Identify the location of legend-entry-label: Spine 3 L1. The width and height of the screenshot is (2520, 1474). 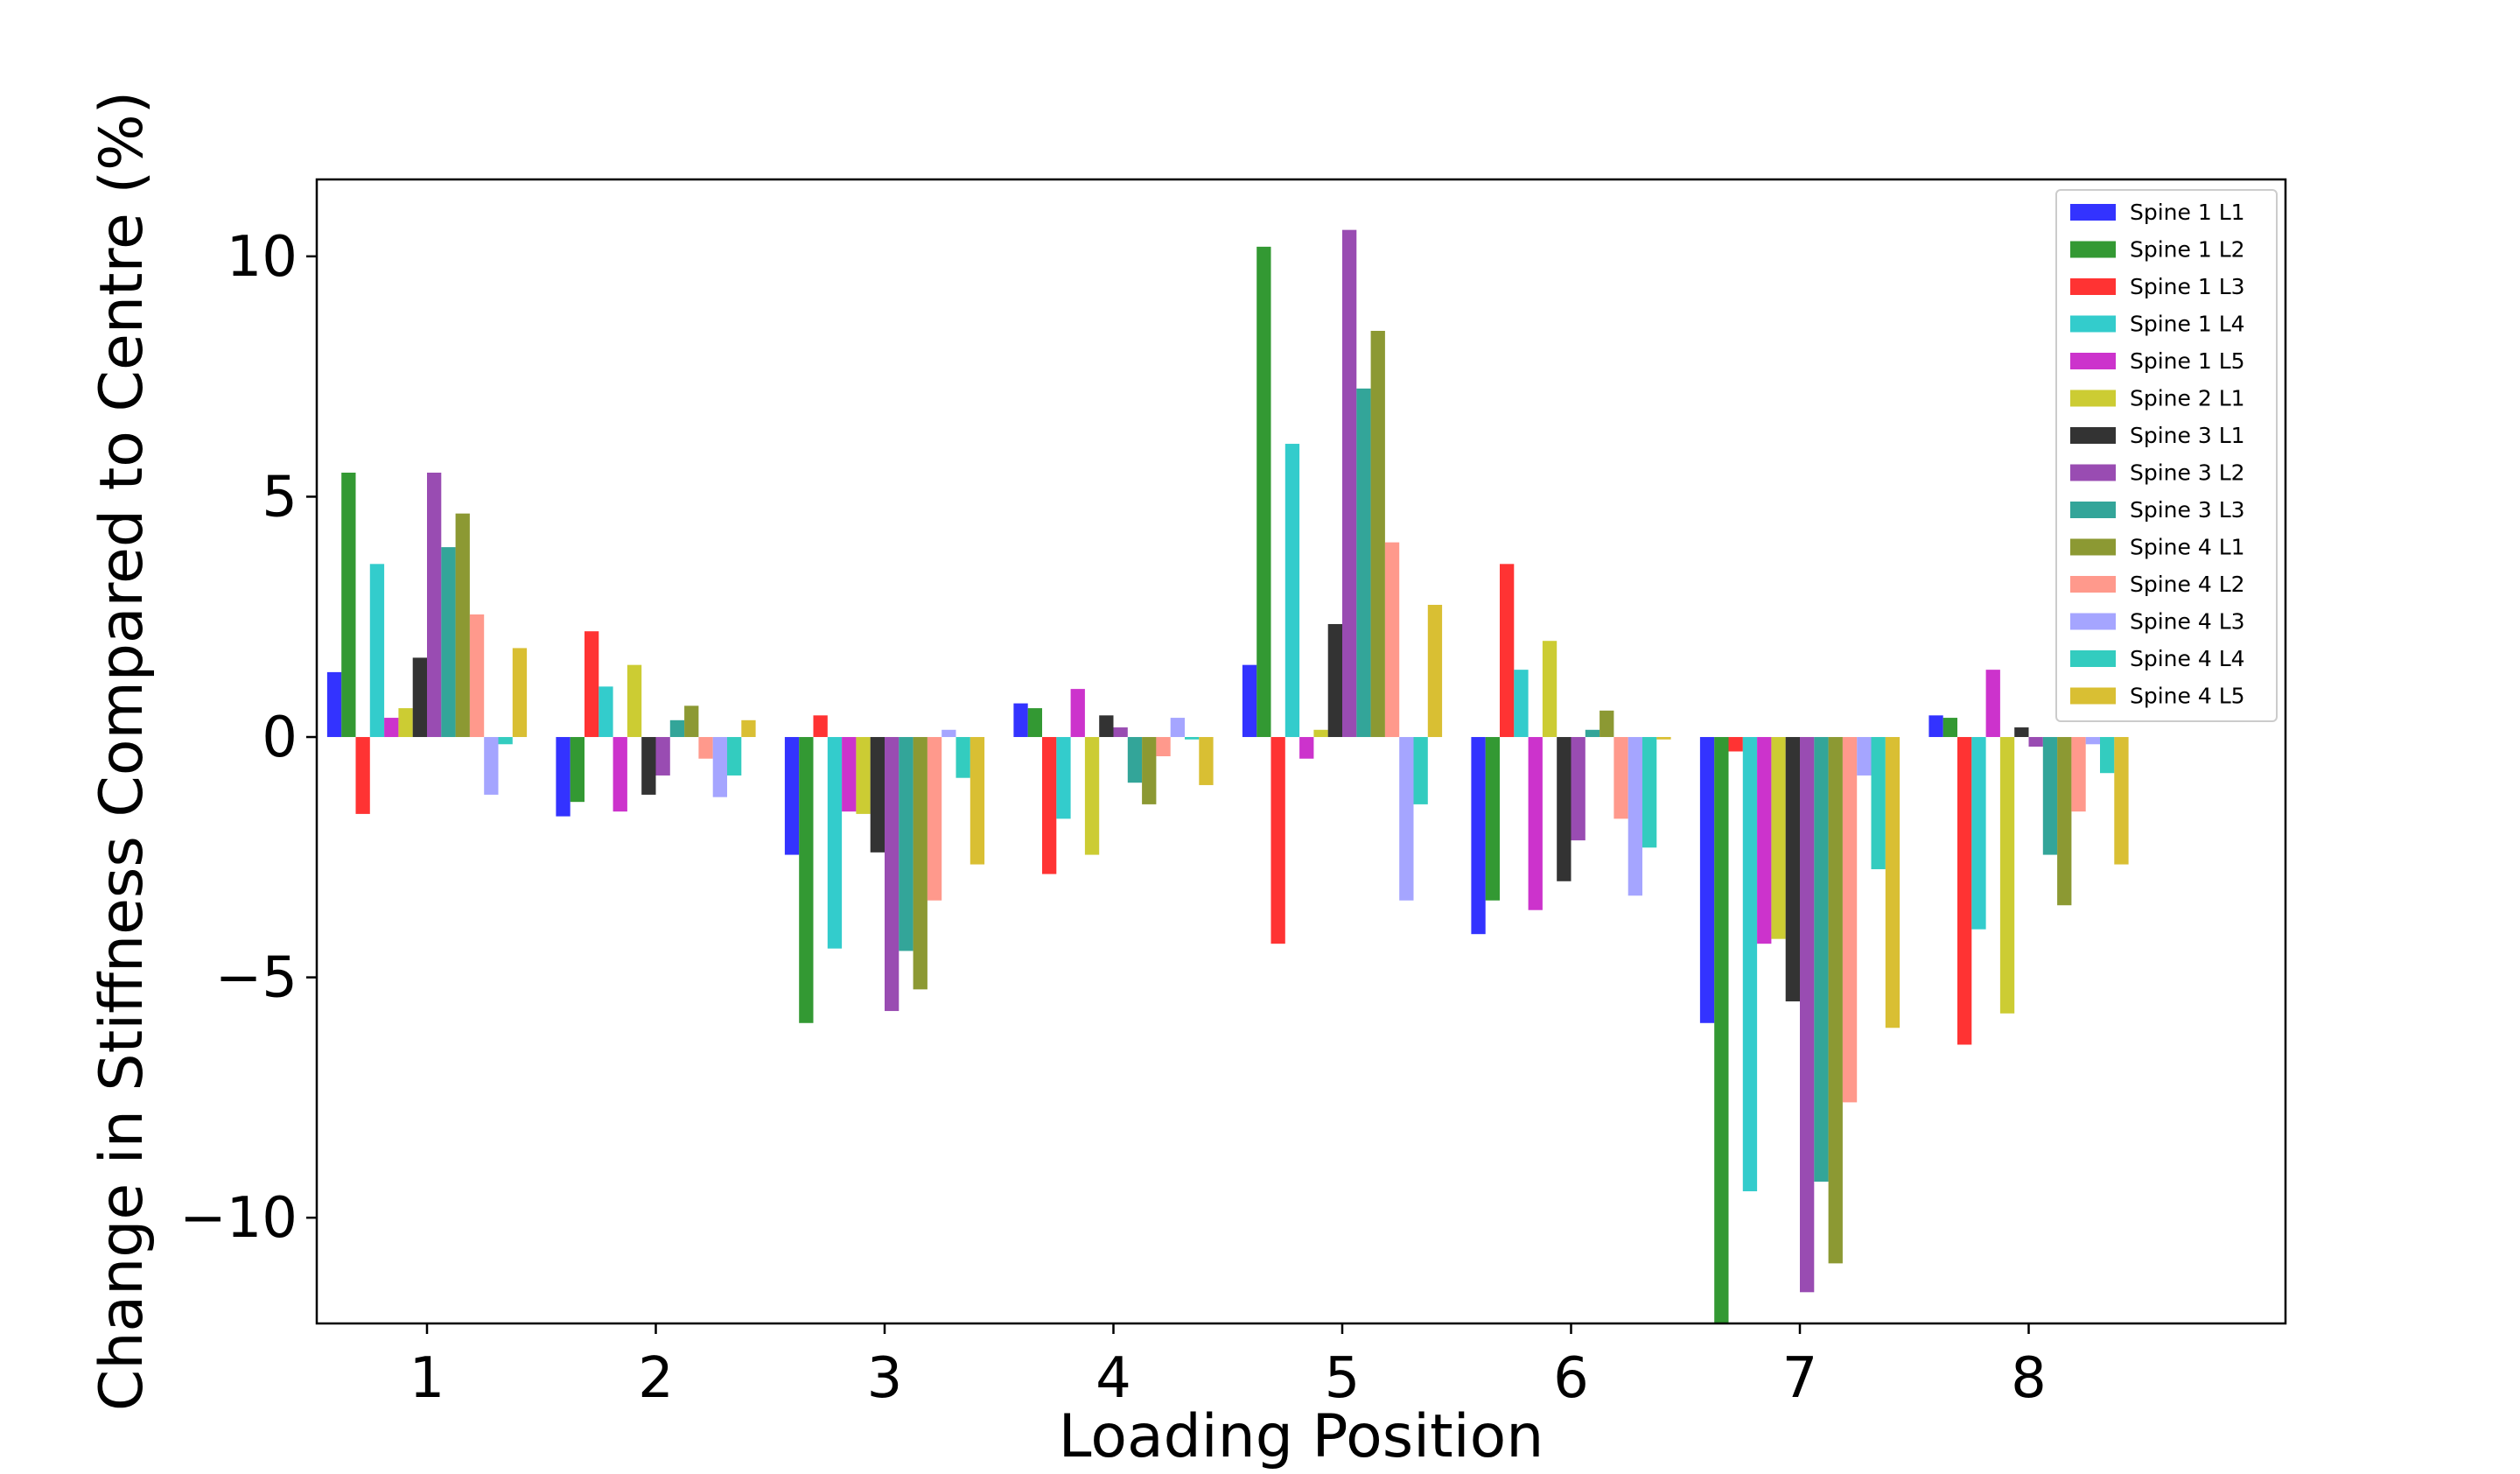
(2187, 435).